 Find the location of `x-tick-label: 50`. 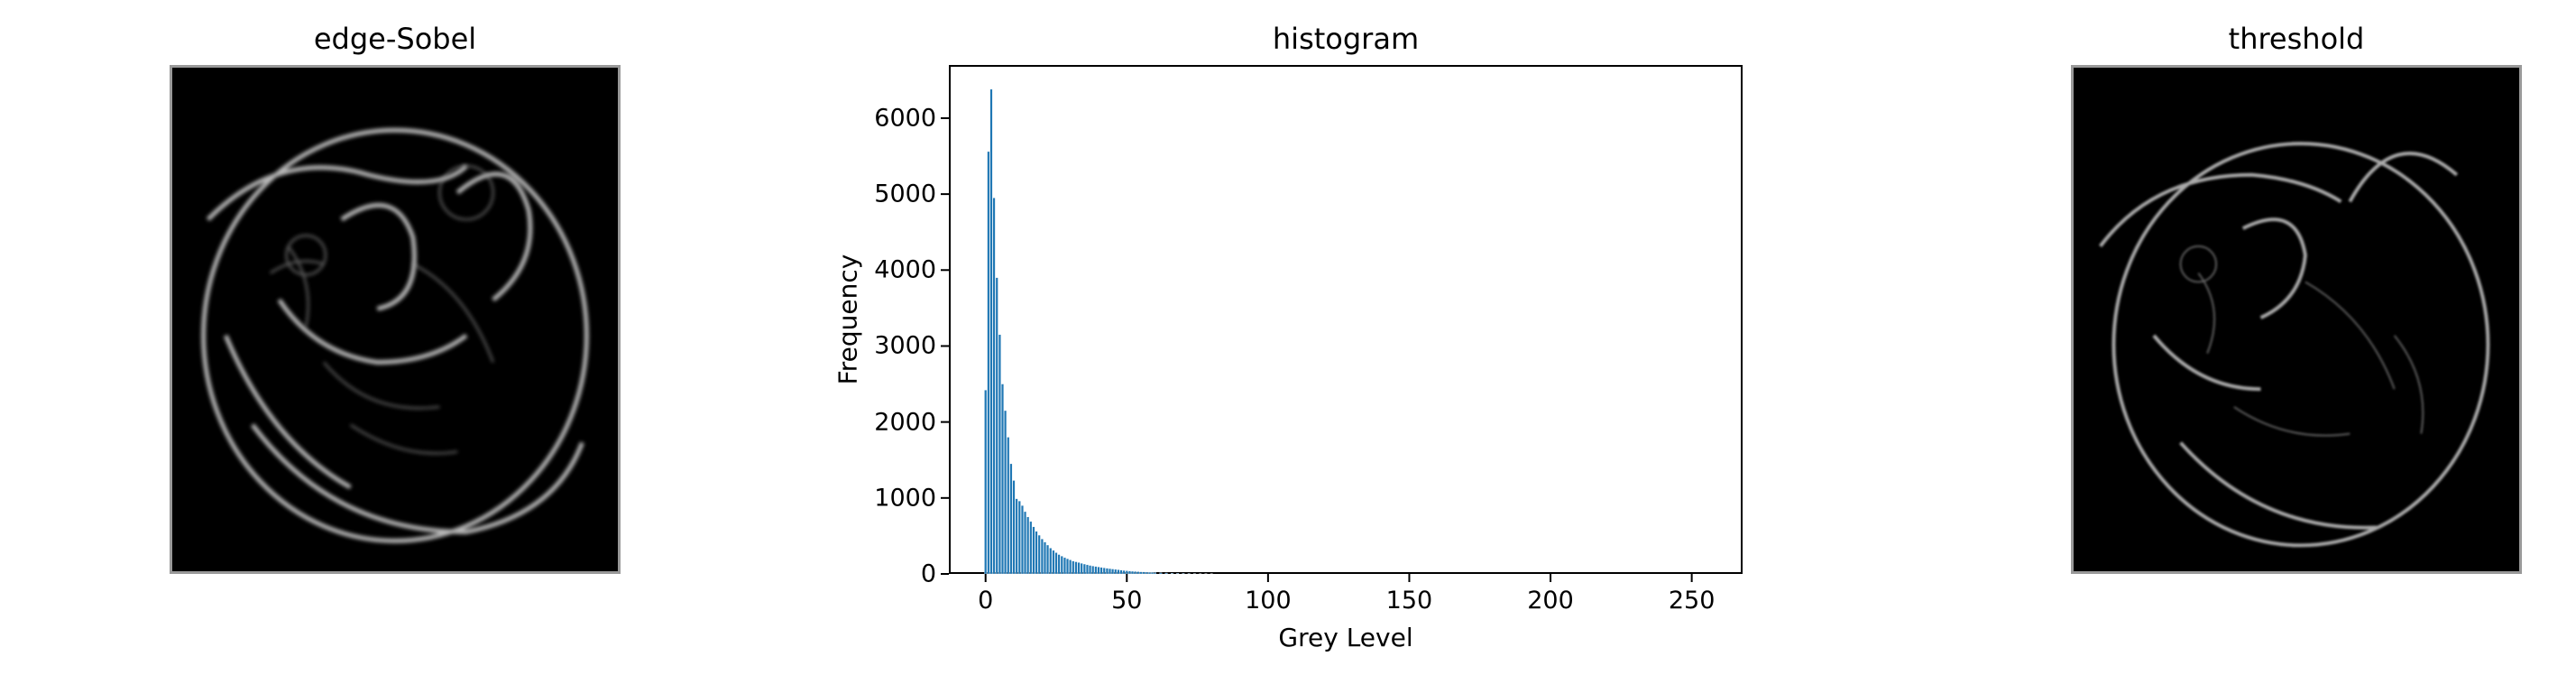

x-tick-label: 50 is located at coordinates (1127, 601).